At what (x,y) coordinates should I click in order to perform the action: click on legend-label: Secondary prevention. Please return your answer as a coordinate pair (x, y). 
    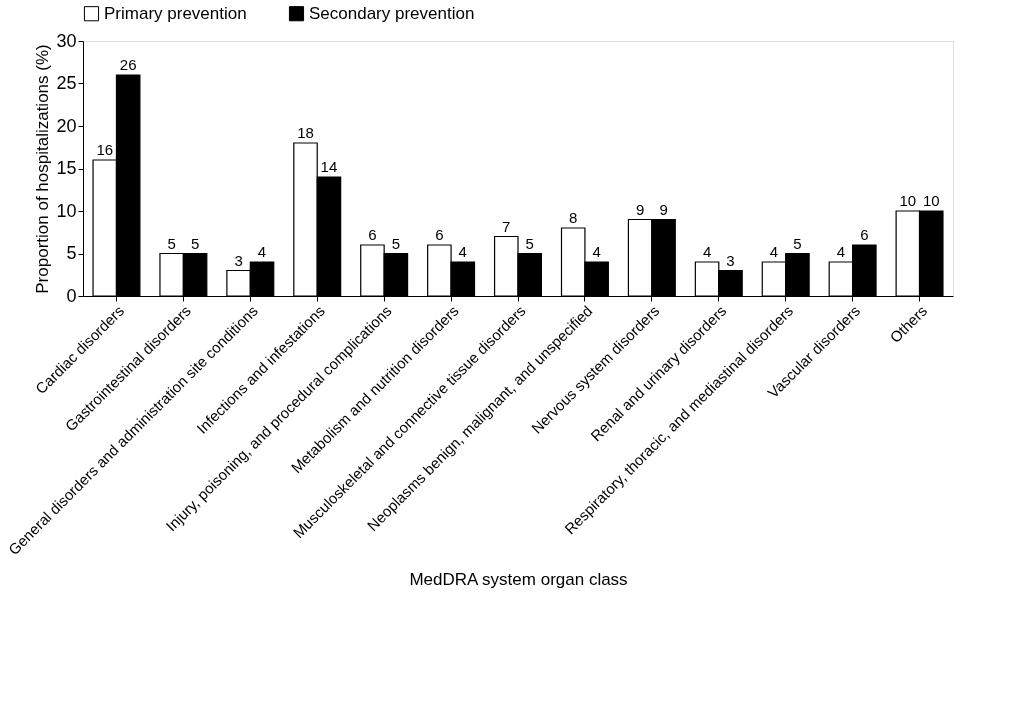
    Looking at the image, I should click on (392, 13).